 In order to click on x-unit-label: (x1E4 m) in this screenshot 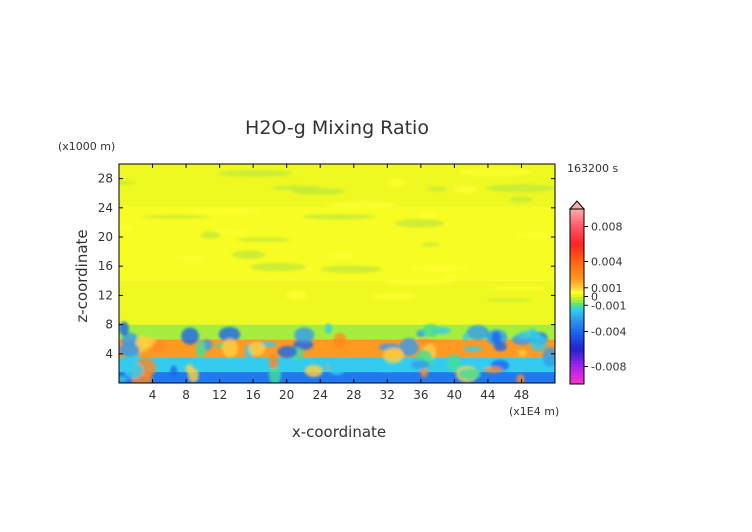, I will do `click(534, 411)`.